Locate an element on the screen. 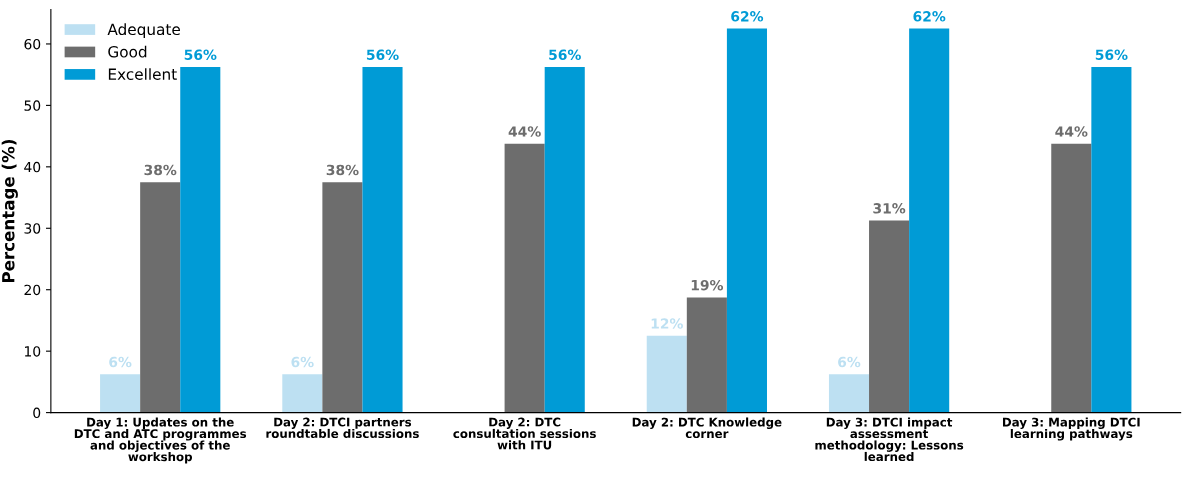  data-label: 31% is located at coordinates (889, 208).